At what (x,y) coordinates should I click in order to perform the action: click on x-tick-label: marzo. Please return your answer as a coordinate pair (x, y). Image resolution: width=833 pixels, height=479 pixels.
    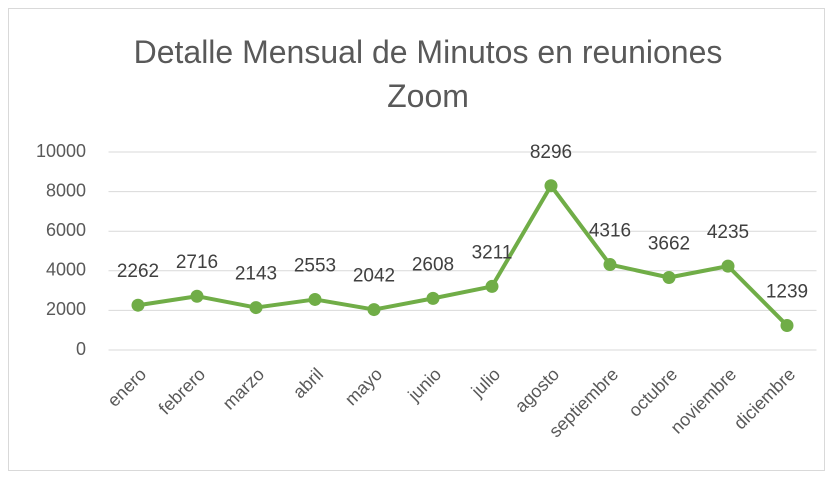
    Looking at the image, I should click on (244, 389).